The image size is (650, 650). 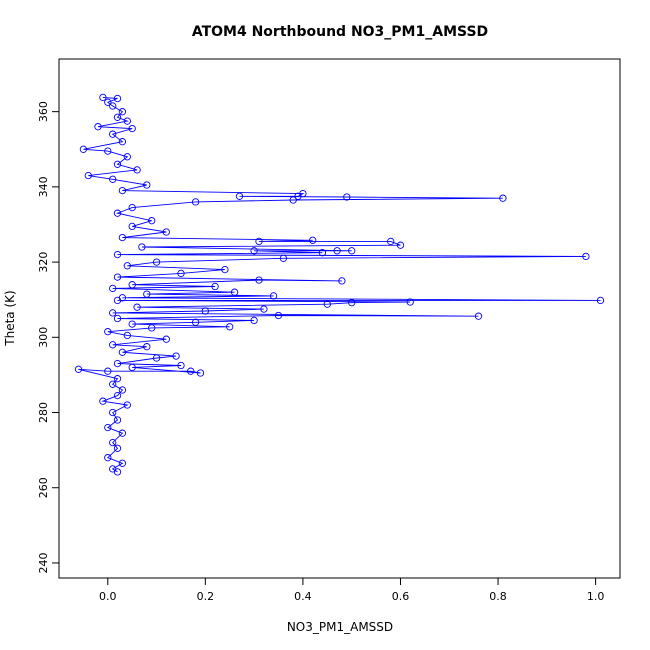 I want to click on x-tick-label: 0.6, so click(x=401, y=596).